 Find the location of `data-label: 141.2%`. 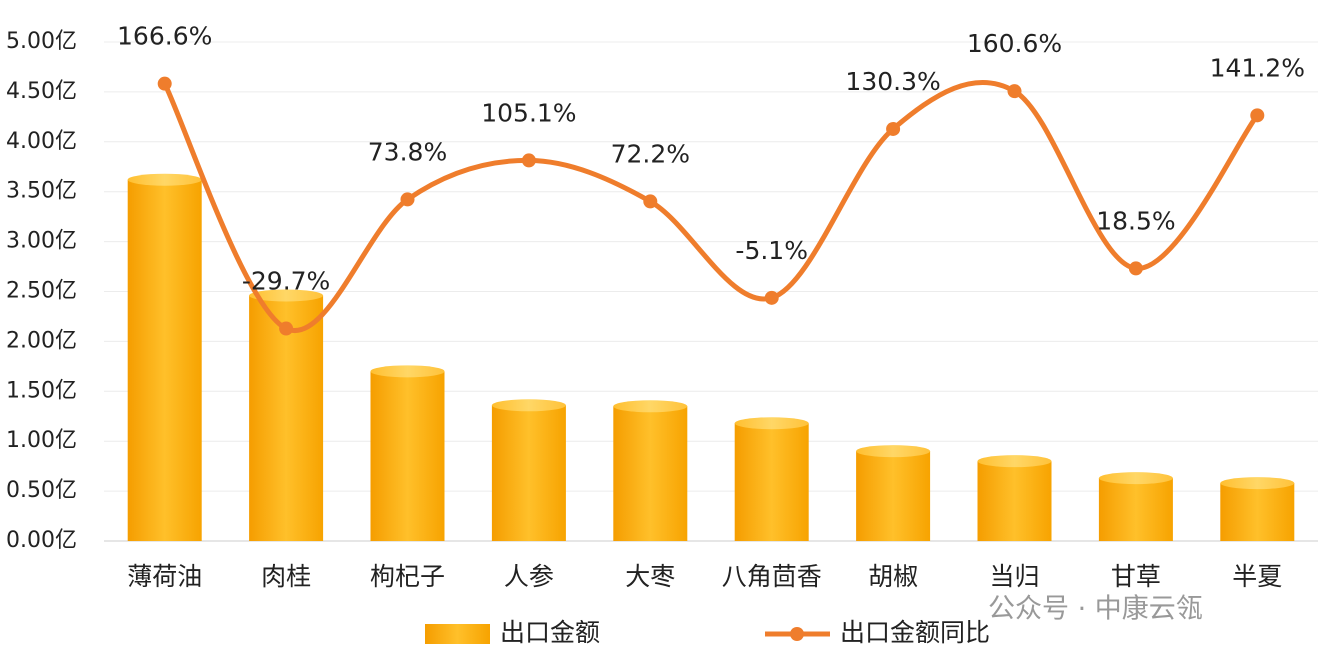

data-label: 141.2% is located at coordinates (1257, 67).